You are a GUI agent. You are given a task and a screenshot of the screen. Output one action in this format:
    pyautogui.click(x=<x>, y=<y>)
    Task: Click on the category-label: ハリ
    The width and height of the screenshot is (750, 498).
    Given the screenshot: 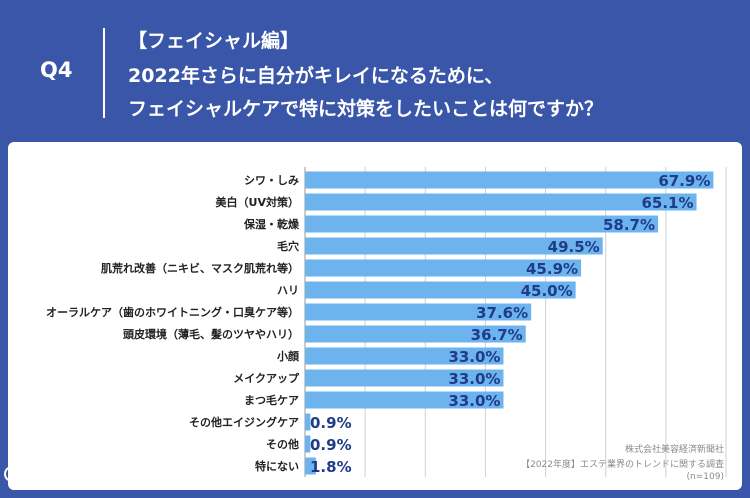 What is the action you would take?
    pyautogui.click(x=288, y=290)
    